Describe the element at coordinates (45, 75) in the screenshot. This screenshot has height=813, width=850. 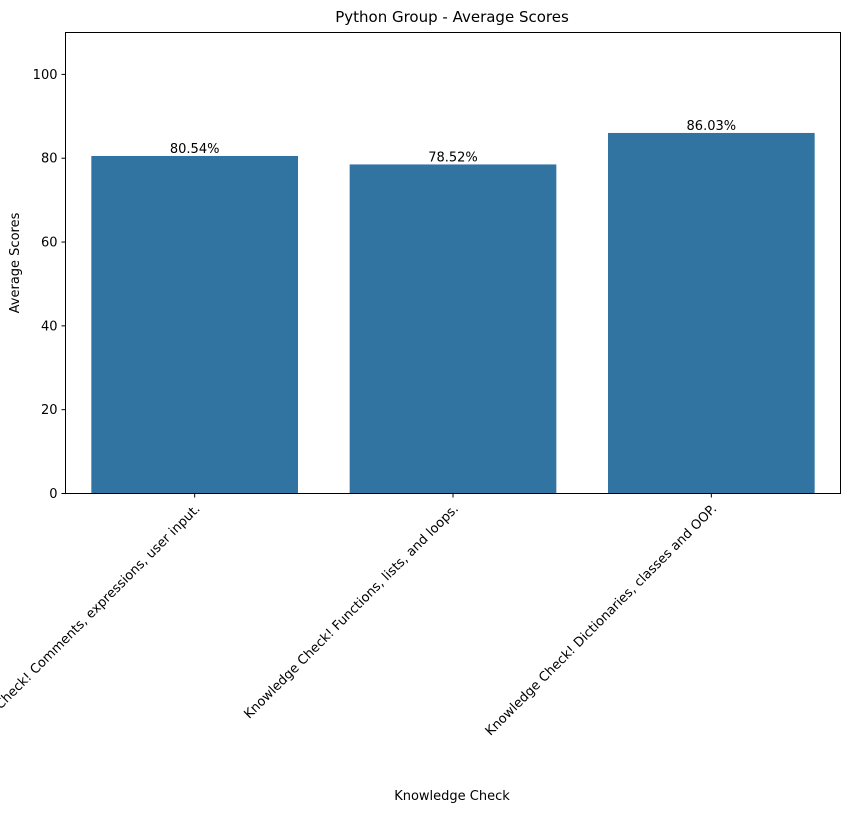
I see `y-tick-label-100: 100` at that location.